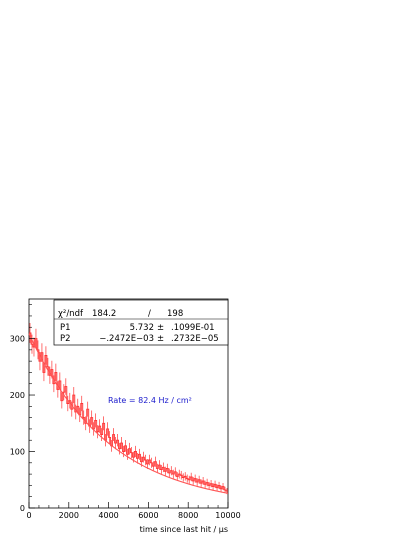 The width and height of the screenshot is (415, 537). What do you see at coordinates (65, 339) in the screenshot?
I see `param-p2-name: P2` at bounding box center [65, 339].